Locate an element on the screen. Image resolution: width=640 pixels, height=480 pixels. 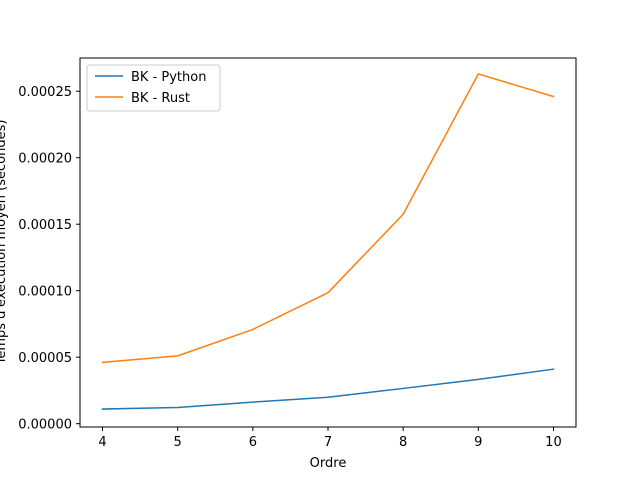
x-tick-label: 8 is located at coordinates (403, 442).